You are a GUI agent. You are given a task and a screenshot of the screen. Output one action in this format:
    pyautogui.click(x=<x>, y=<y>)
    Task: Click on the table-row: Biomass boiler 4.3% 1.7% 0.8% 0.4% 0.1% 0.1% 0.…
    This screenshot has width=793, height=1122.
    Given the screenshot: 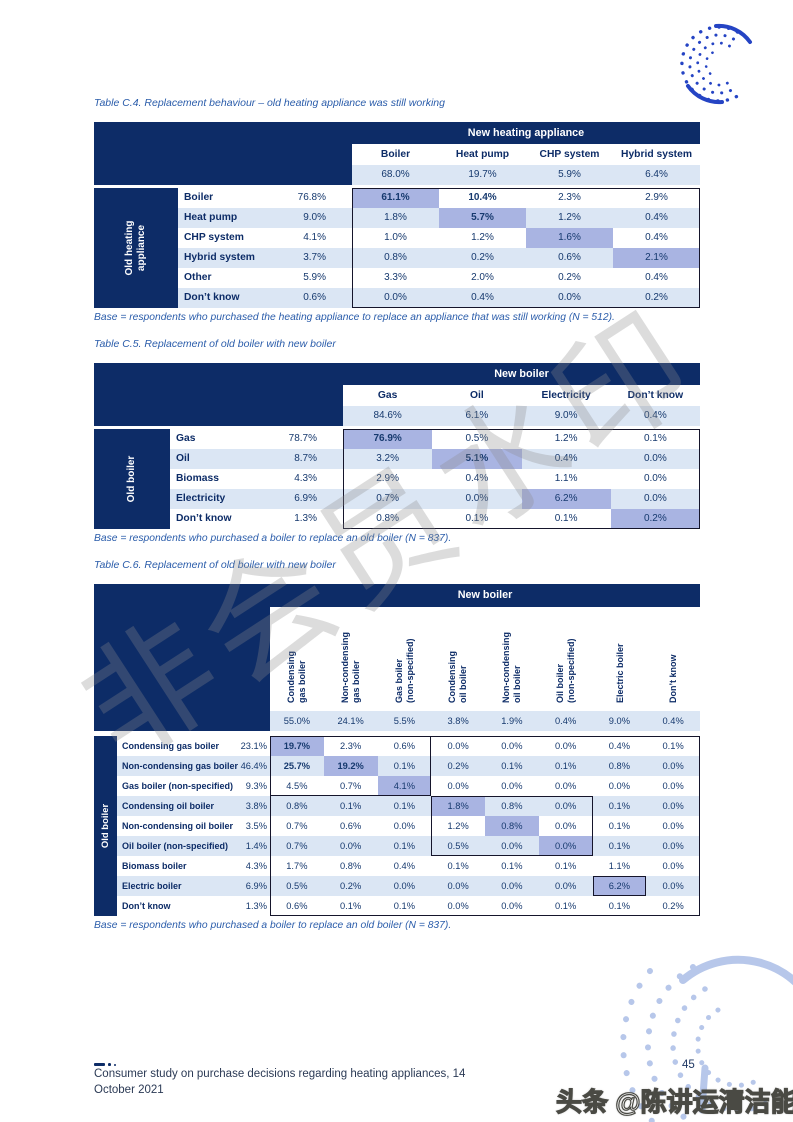 What is the action you would take?
    pyautogui.click(x=408, y=866)
    